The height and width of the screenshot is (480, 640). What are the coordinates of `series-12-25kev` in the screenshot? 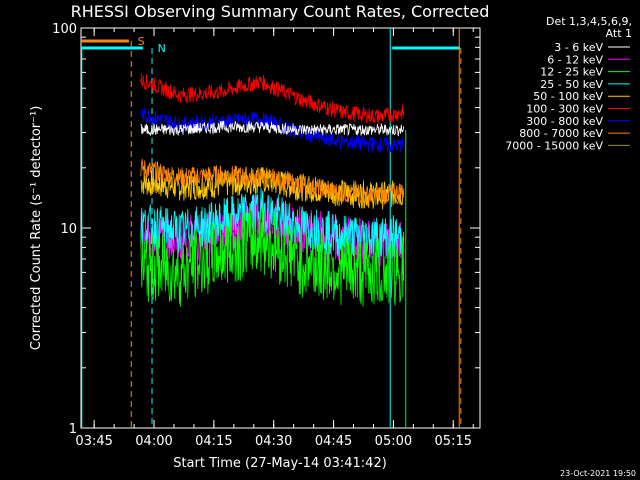 It's located at (272, 256).